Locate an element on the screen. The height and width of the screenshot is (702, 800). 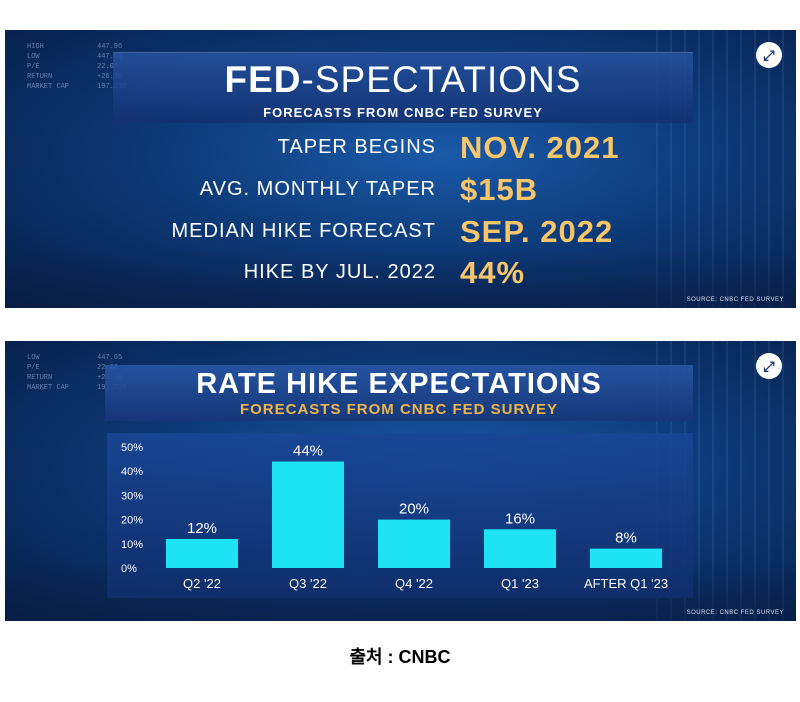
y-tick-label: 0% is located at coordinates (129, 569).